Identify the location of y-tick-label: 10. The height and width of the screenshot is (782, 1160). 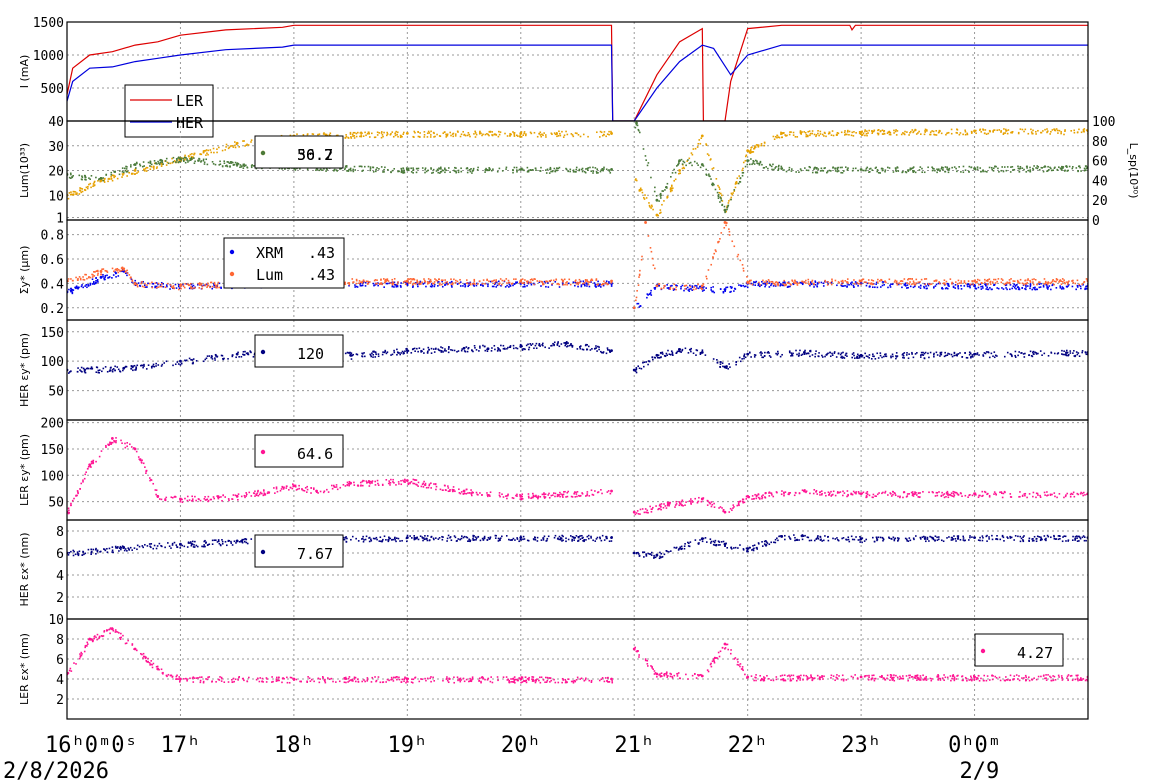
(56, 196).